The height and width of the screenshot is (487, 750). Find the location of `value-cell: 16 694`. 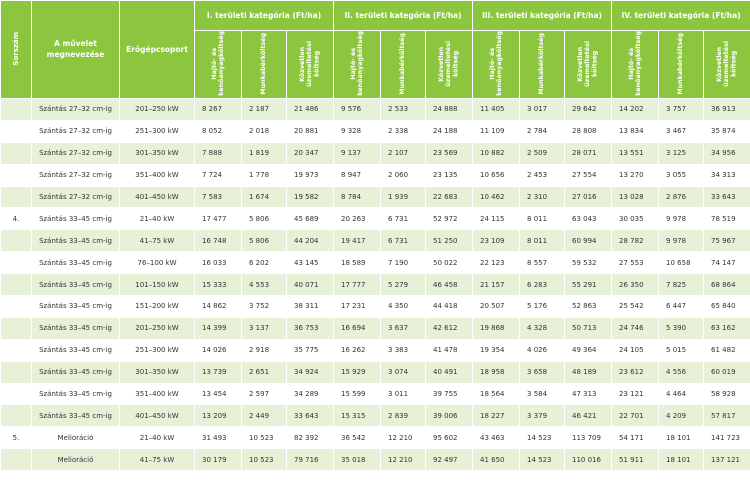

value-cell: 16 694 is located at coordinates (357, 328).